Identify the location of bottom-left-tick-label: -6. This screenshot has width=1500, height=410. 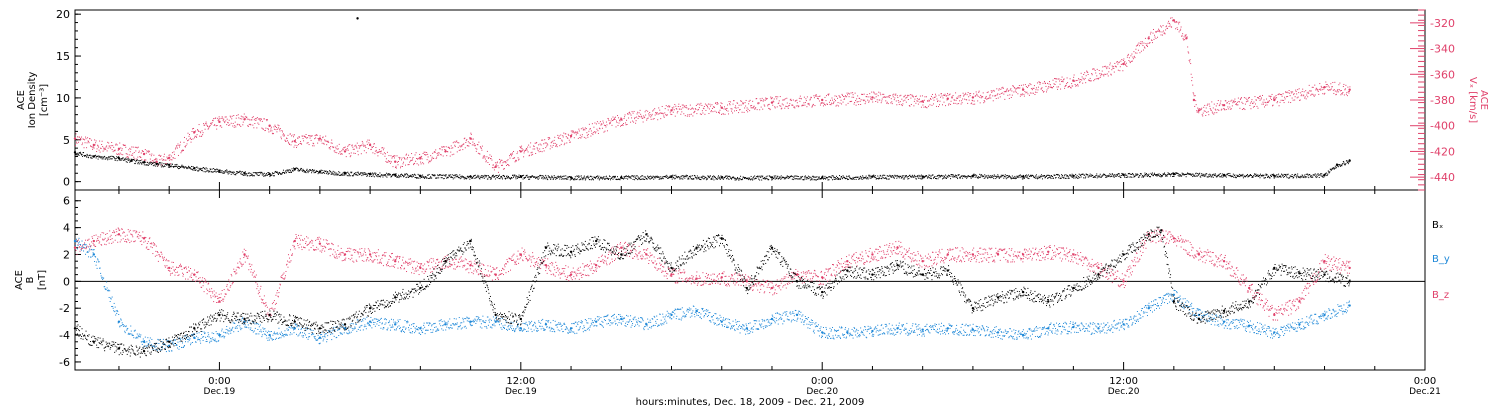
(64, 362).